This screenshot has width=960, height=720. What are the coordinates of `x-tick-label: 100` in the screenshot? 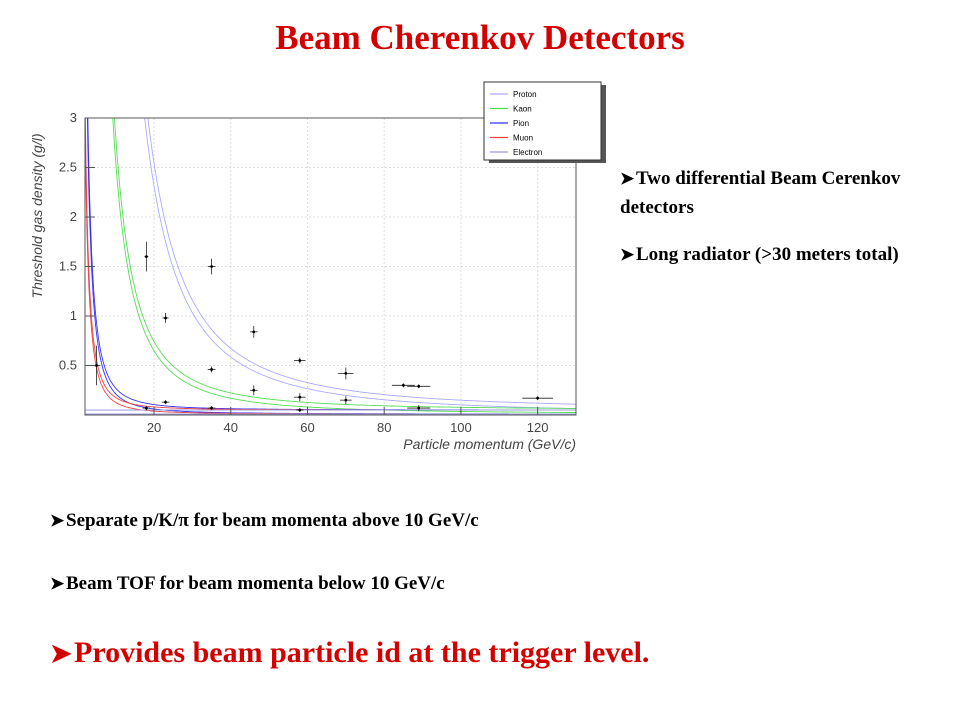 It's located at (461, 427).